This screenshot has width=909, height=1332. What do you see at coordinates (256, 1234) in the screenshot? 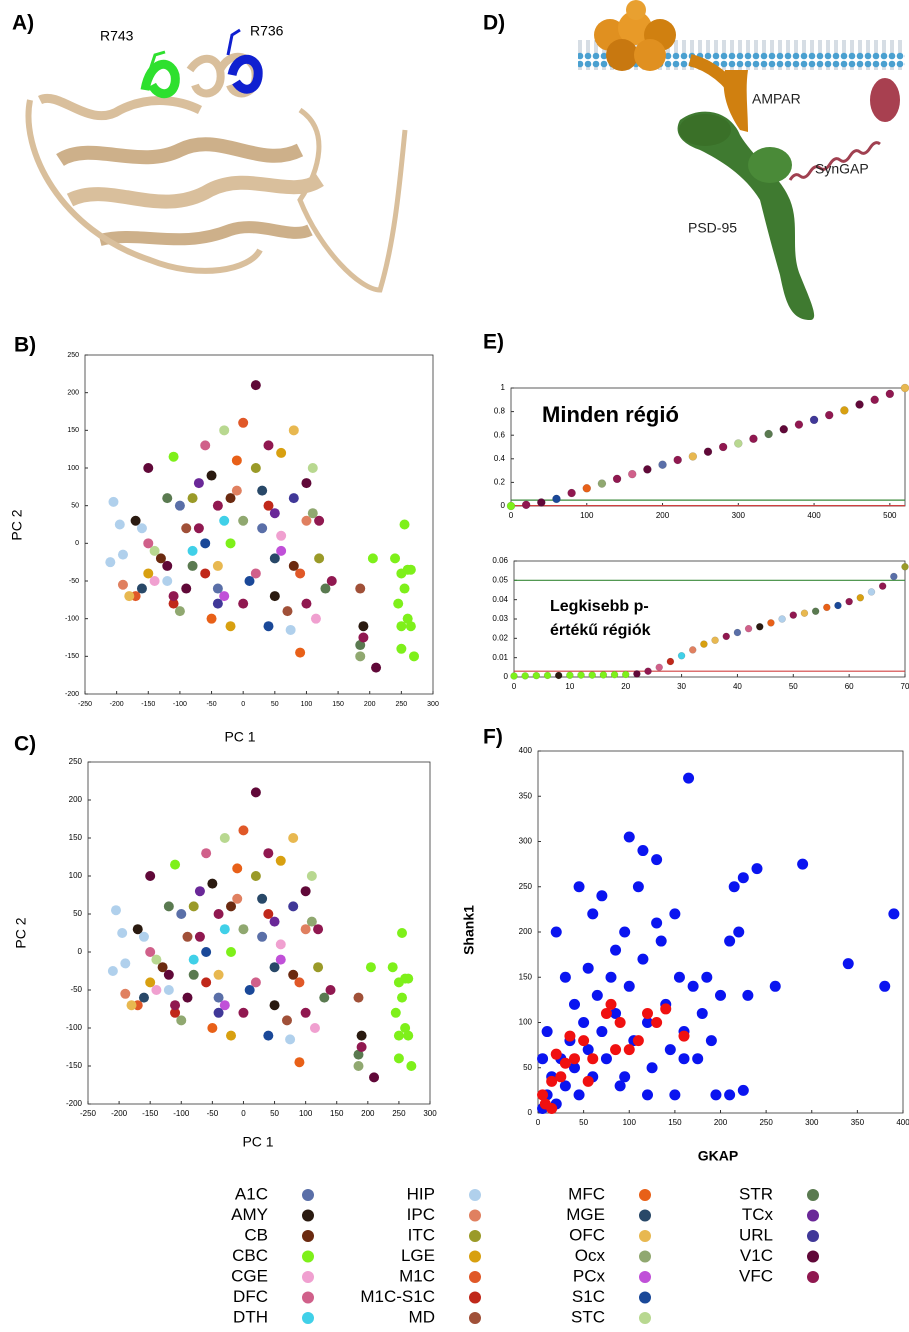
I see `legend-label: CB` at bounding box center [256, 1234].